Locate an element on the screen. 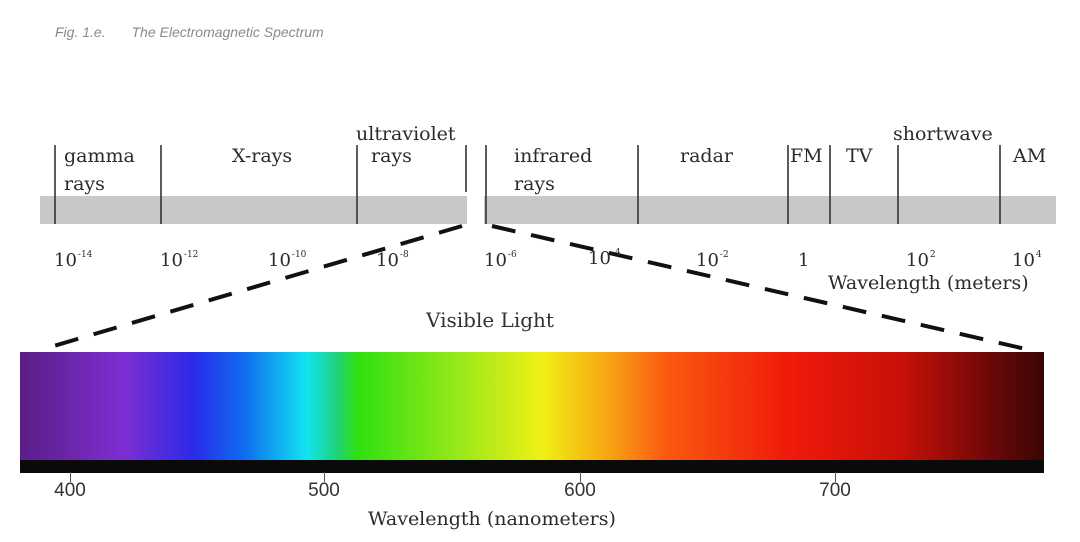 Image resolution: width=1080 pixels, height=542 pixels. band-ultraviolet: ultraviolet is located at coordinates (406, 134).